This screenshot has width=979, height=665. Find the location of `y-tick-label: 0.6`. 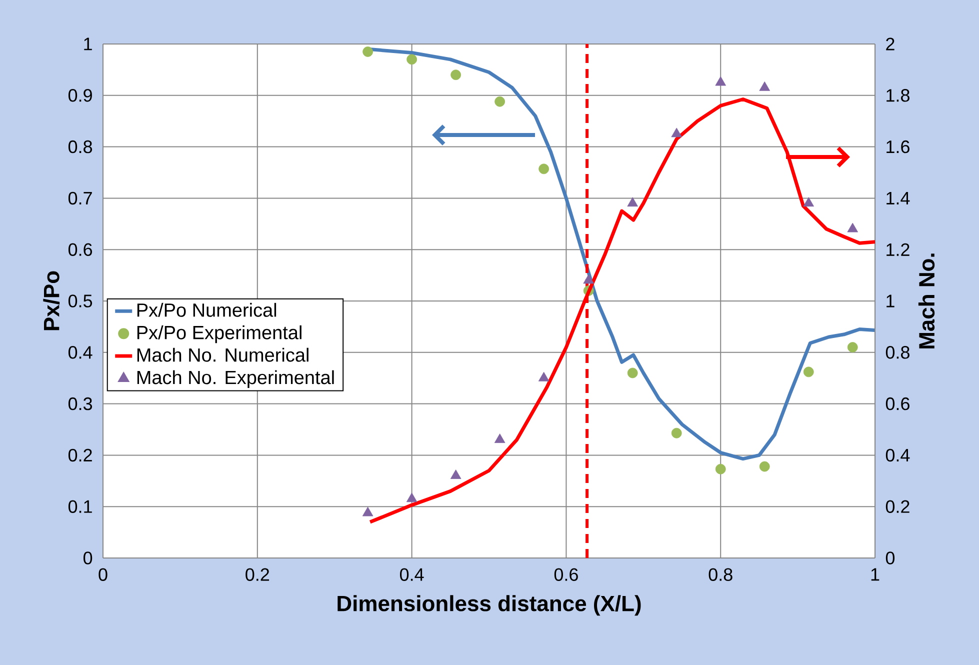

y-tick-label: 0.6 is located at coordinates (80, 249).